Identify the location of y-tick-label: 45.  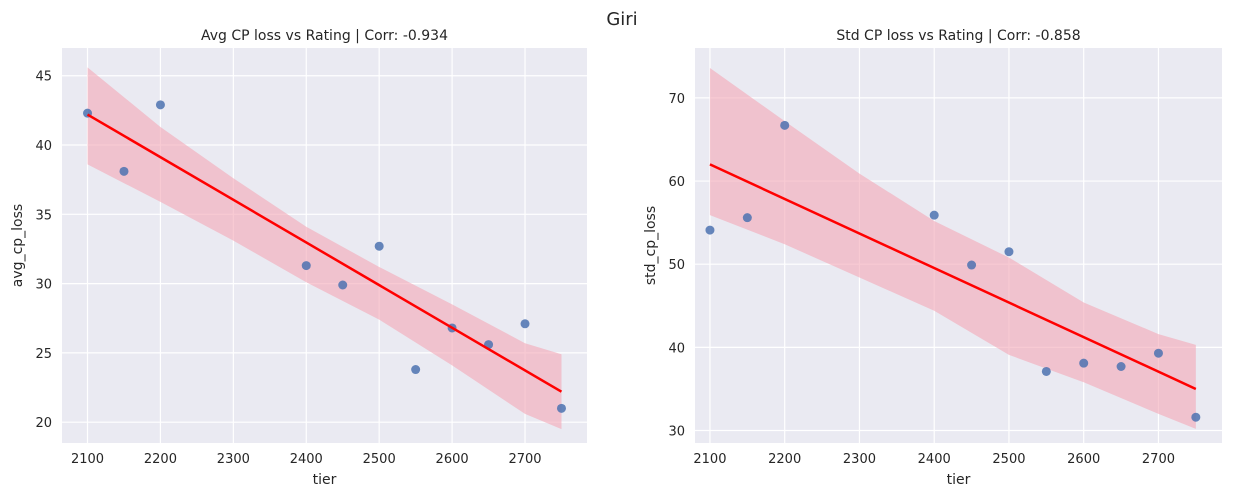
(43, 77).